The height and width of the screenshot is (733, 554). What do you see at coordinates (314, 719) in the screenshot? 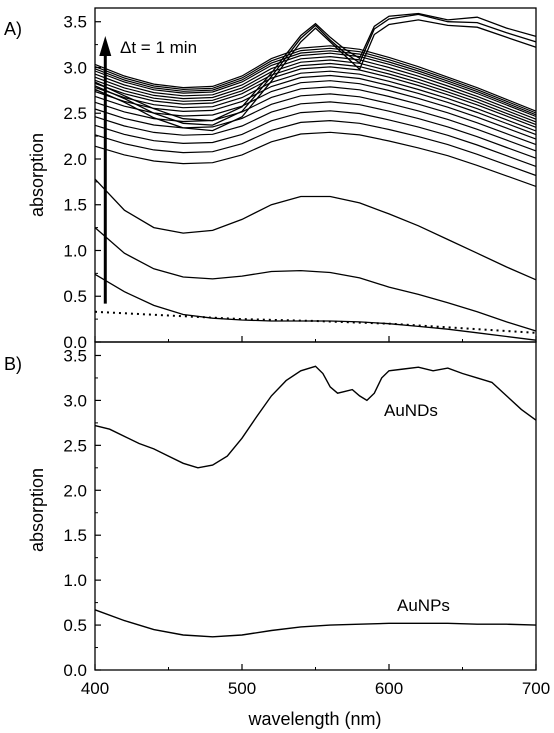
I see `panel-b-x-label: wavelength (nm)` at bounding box center [314, 719].